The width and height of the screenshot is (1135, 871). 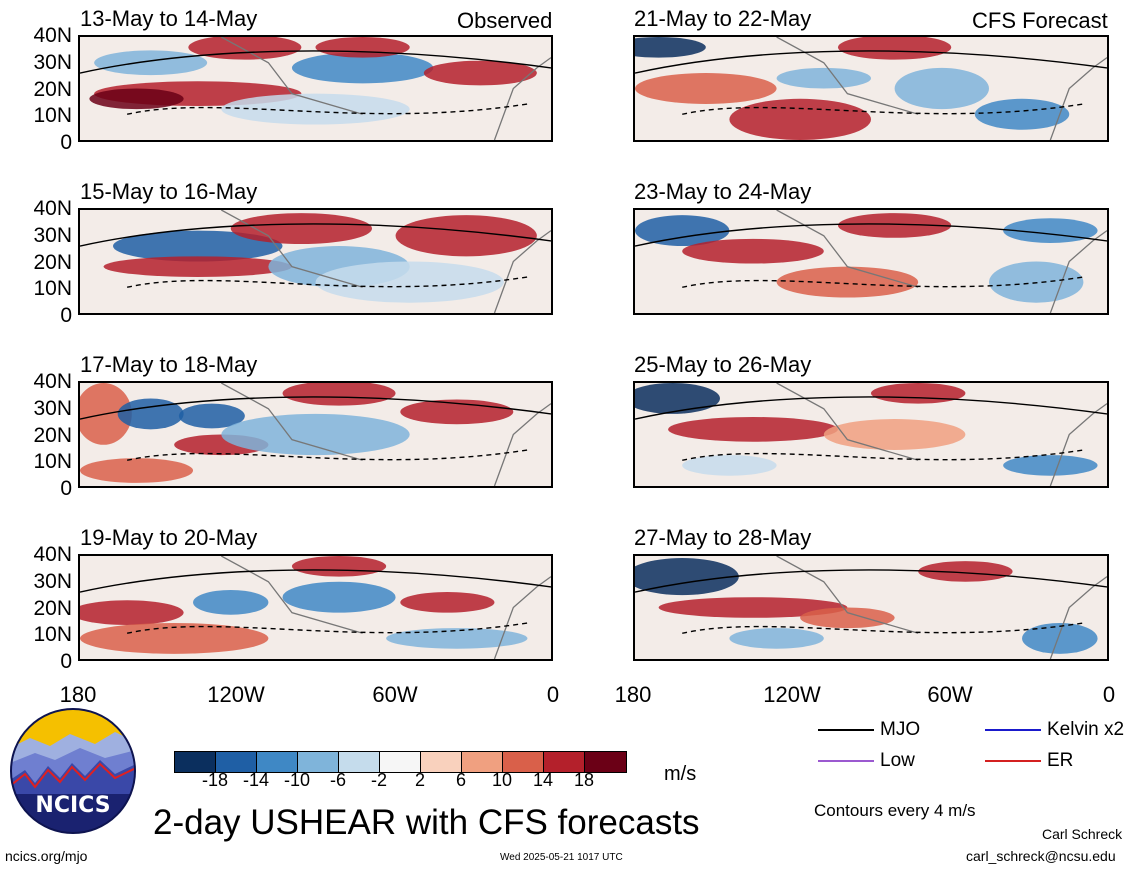 I want to click on colorbar-tick-label: 14, so click(x=543, y=780).